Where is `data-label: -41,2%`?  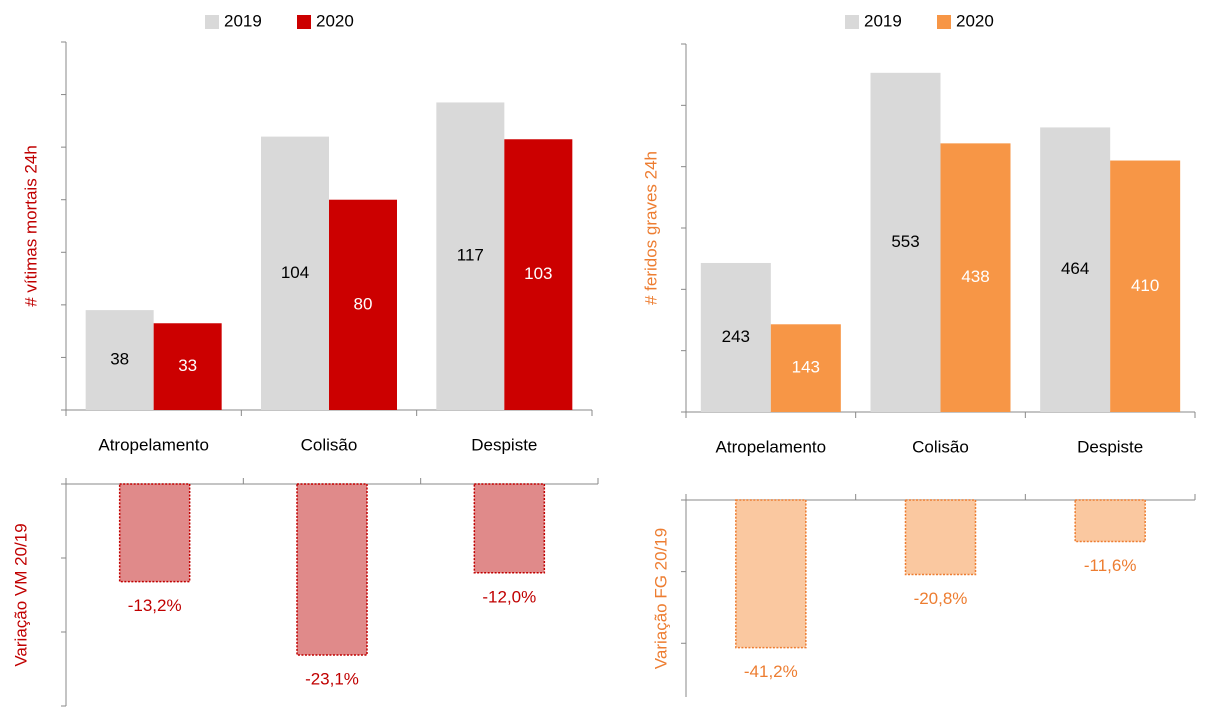 data-label: -41,2% is located at coordinates (771, 671).